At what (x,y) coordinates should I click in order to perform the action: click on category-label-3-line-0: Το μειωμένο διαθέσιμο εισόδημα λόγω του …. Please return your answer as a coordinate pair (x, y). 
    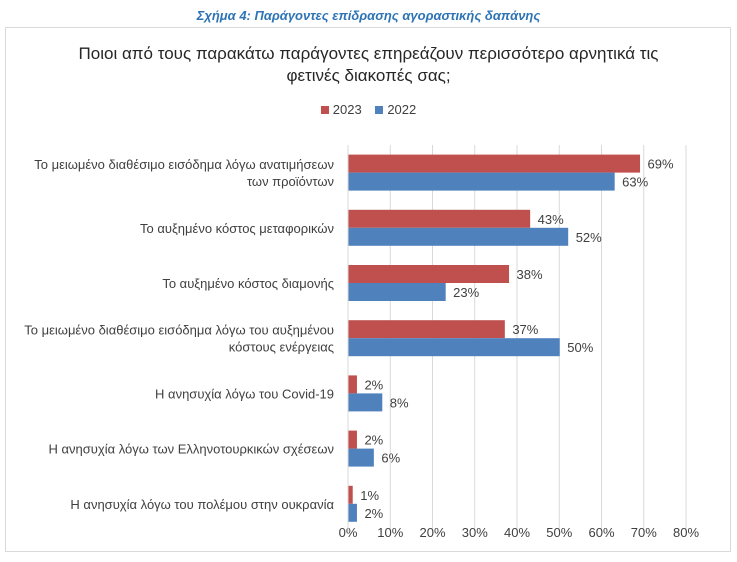
    Looking at the image, I should click on (179, 330).